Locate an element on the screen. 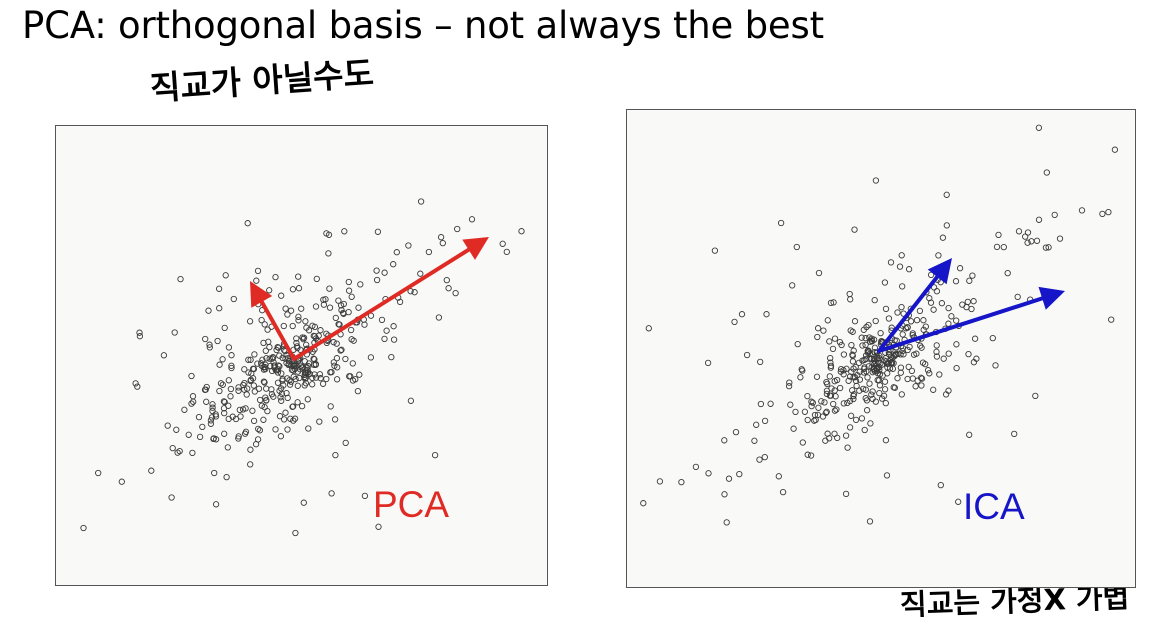 This screenshot has width=1168, height=638. handwritten-note-top: 직교가 아닐수도 is located at coordinates (262, 80).